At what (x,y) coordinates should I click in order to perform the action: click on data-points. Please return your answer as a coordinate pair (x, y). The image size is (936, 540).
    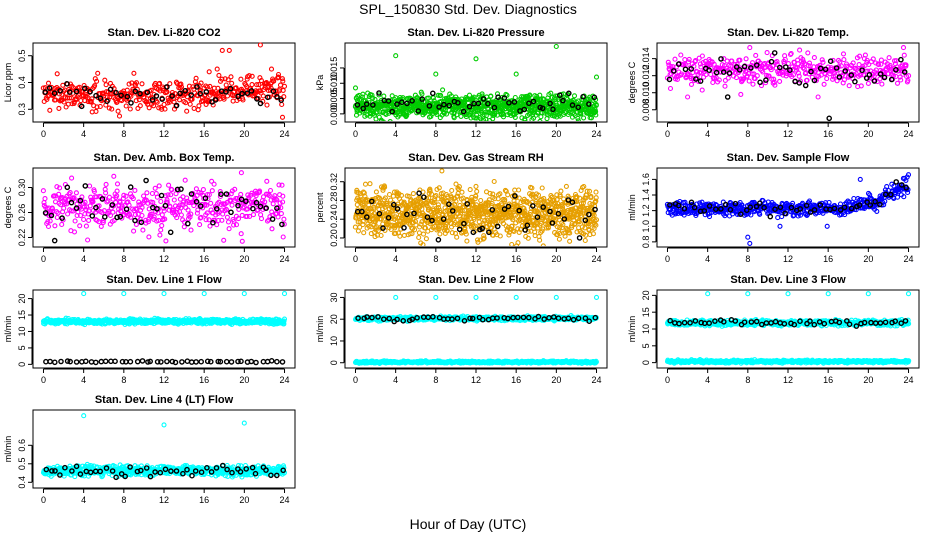
    Looking at the image, I should click on (476, 212).